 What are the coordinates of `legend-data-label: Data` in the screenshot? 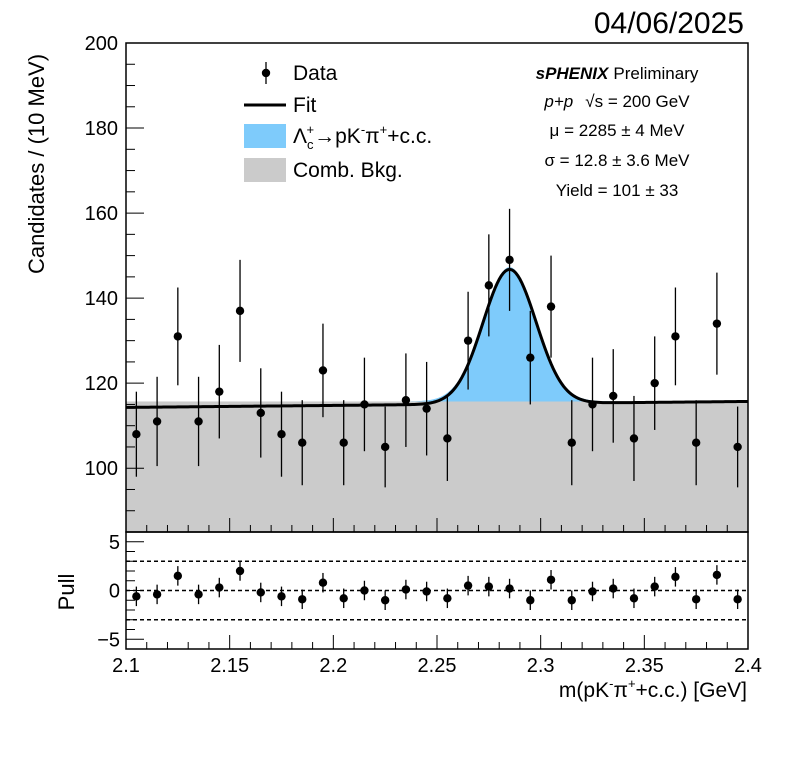 It's located at (315, 73).